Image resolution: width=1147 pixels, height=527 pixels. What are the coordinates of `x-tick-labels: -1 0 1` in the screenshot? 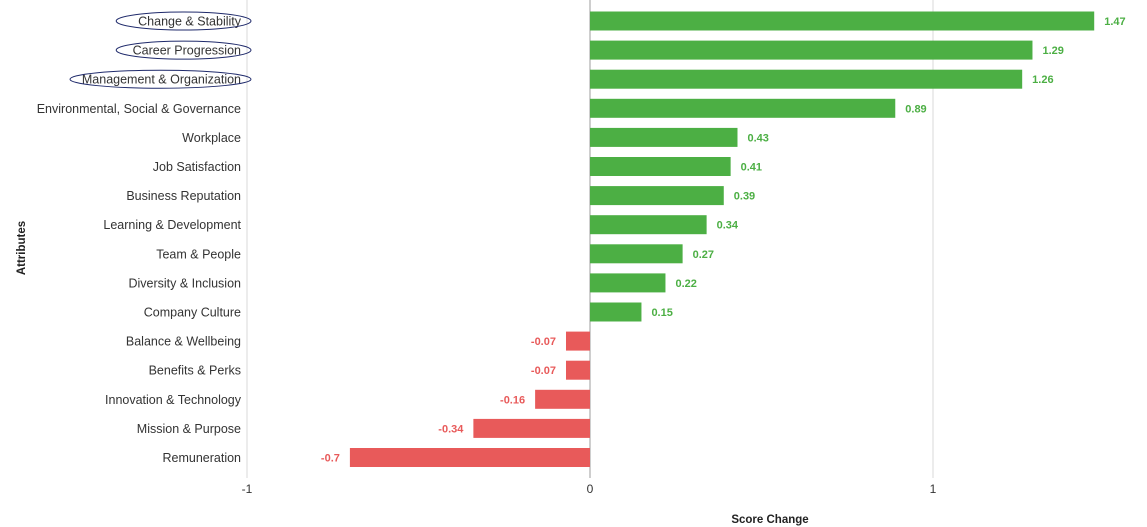 It's located at (589, 489).